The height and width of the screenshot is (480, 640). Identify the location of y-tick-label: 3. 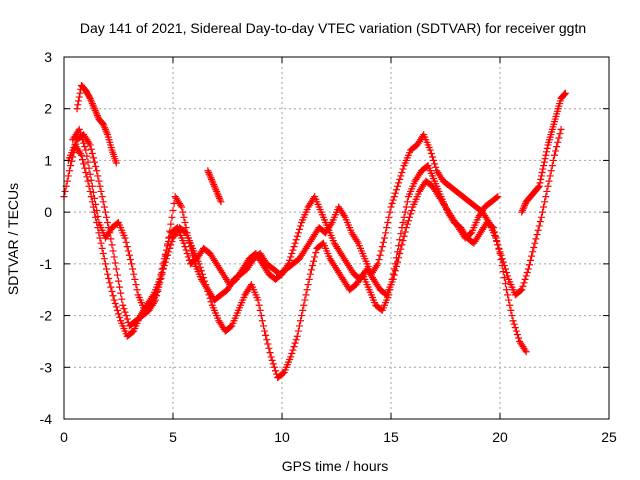
(48, 57).